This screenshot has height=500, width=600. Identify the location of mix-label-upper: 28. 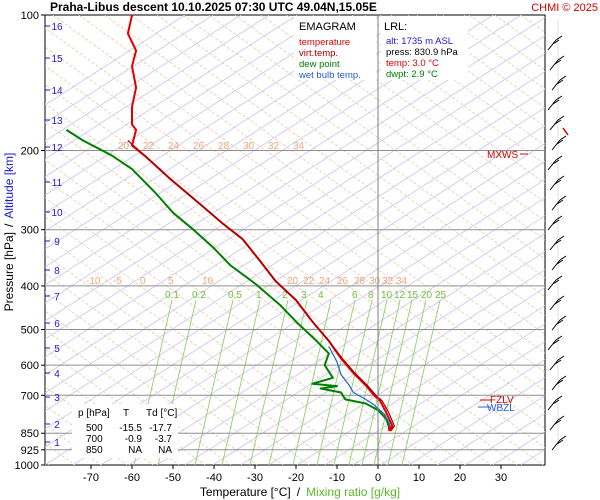
(224, 146).